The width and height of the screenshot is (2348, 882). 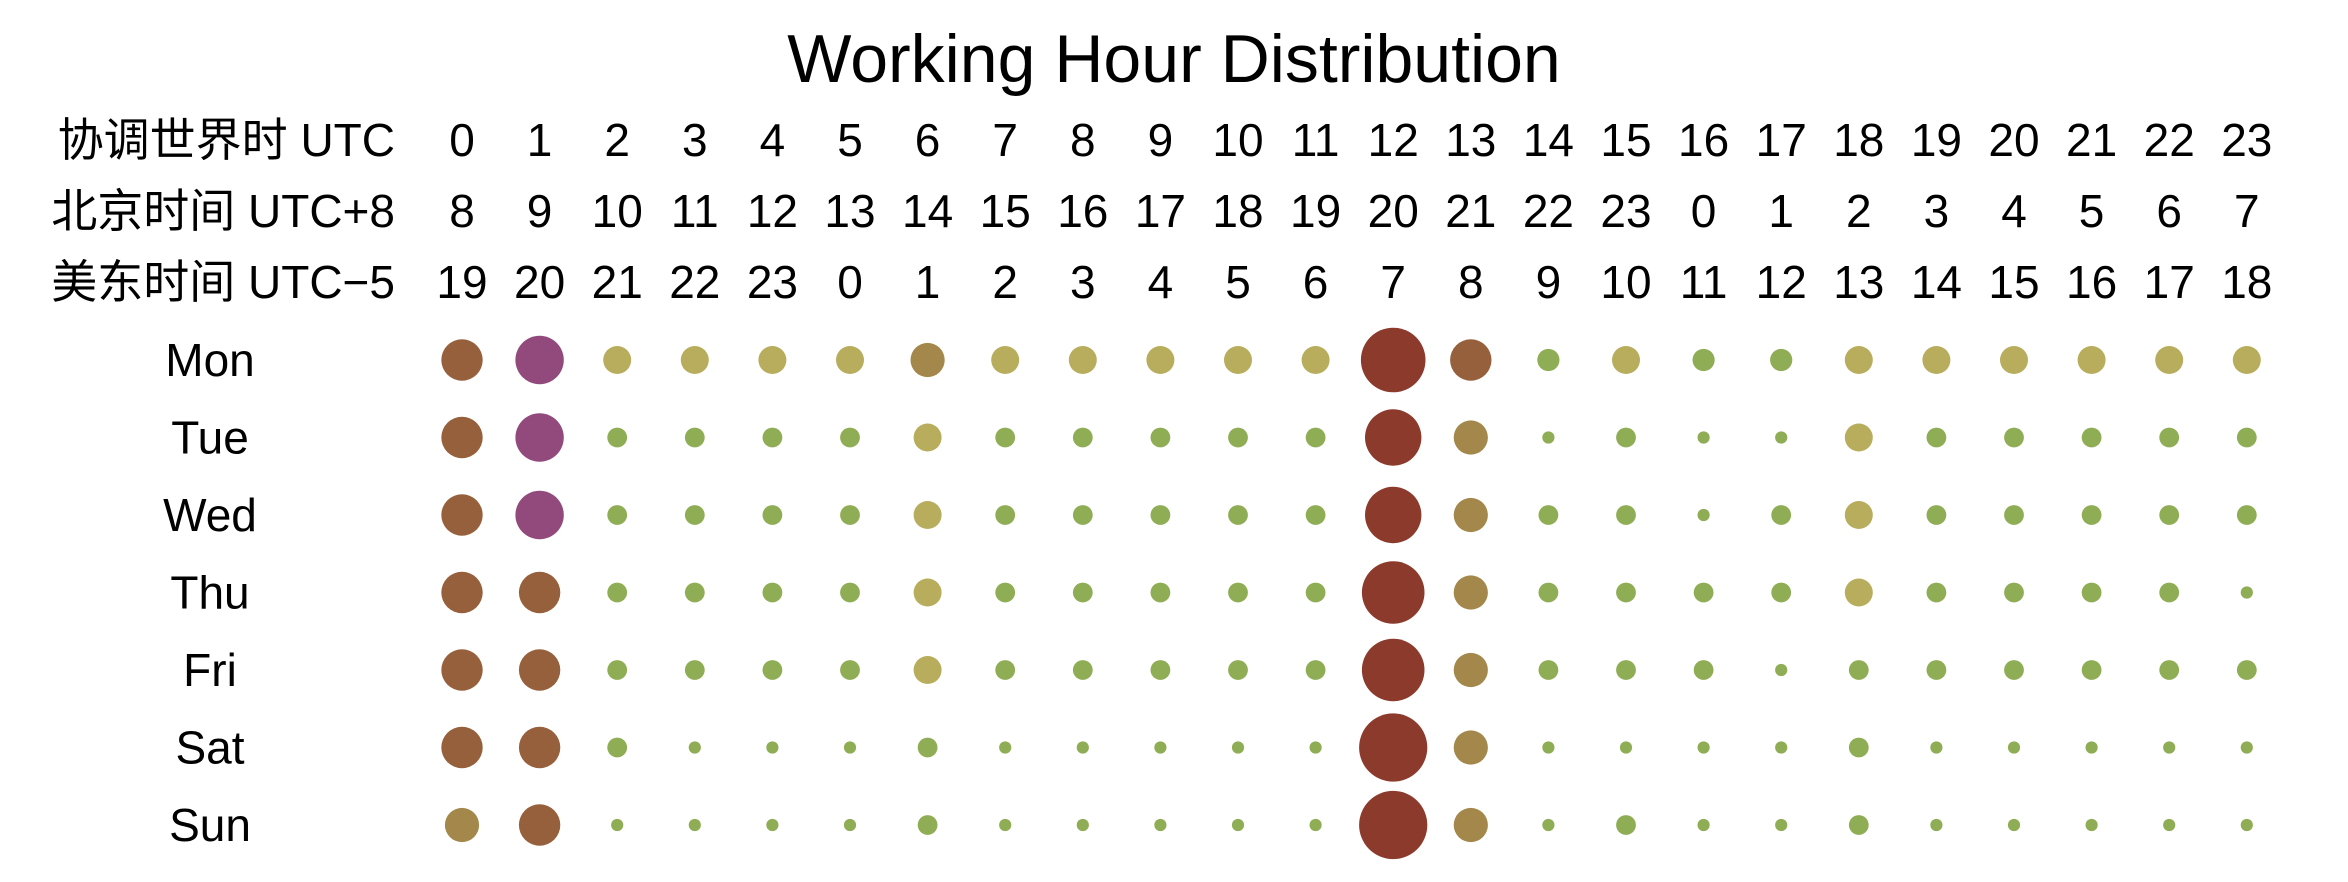 I want to click on hour-tick-label: 23, so click(x=772, y=282).